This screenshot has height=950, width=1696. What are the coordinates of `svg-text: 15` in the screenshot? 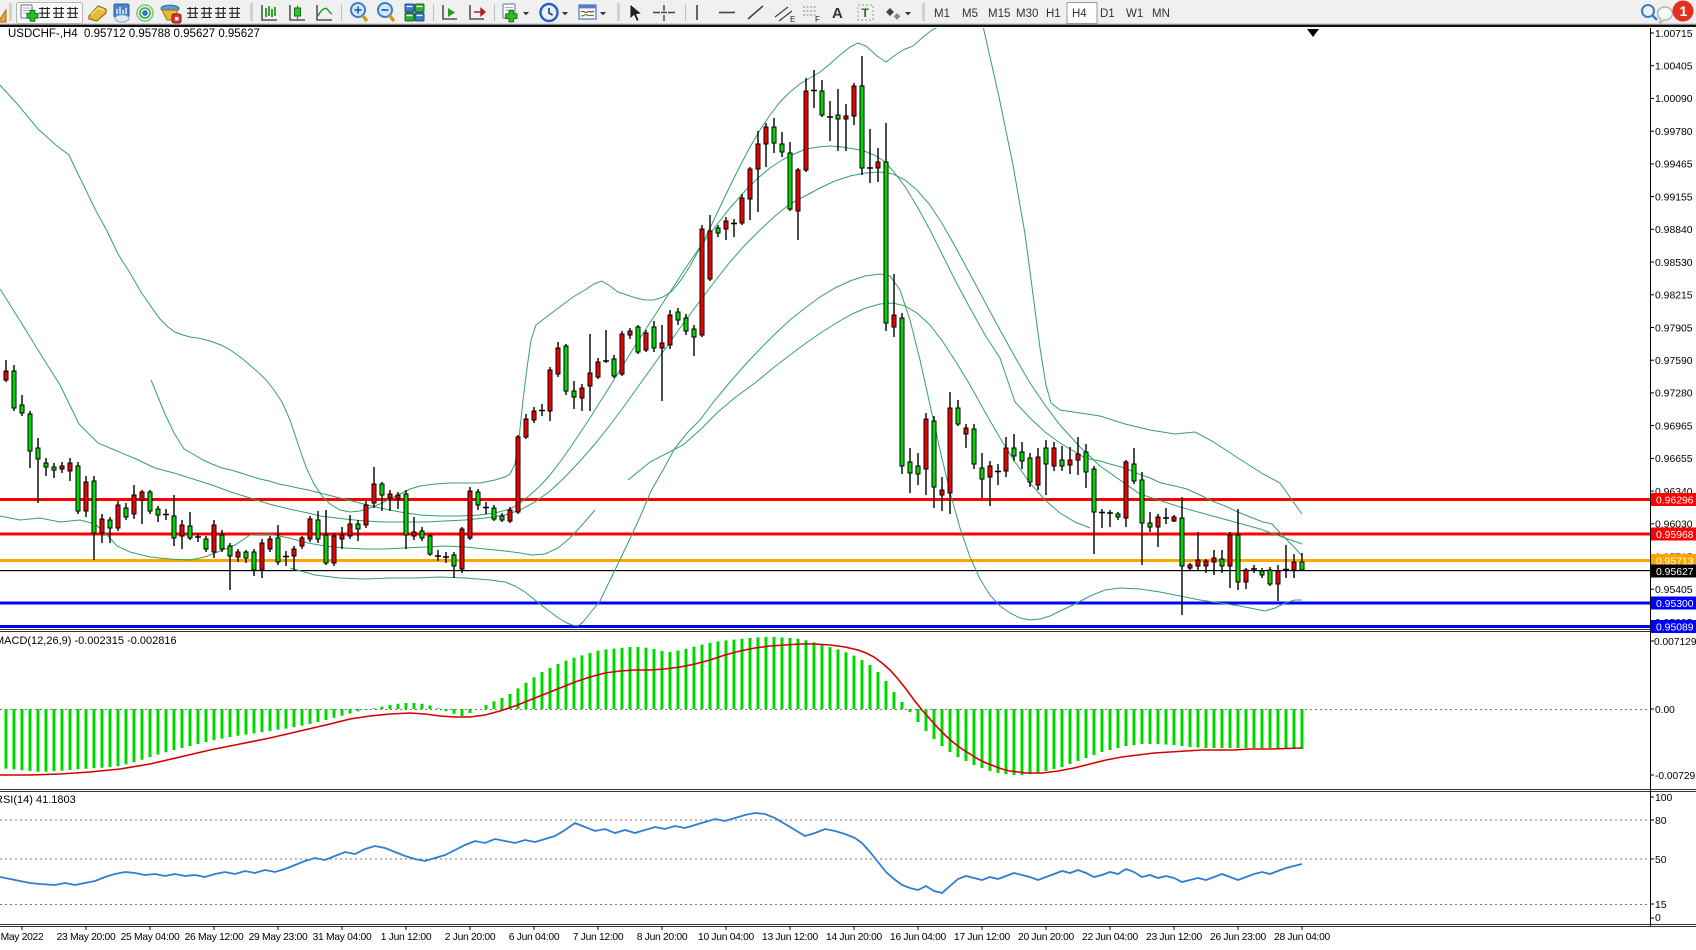 It's located at (1661, 905).